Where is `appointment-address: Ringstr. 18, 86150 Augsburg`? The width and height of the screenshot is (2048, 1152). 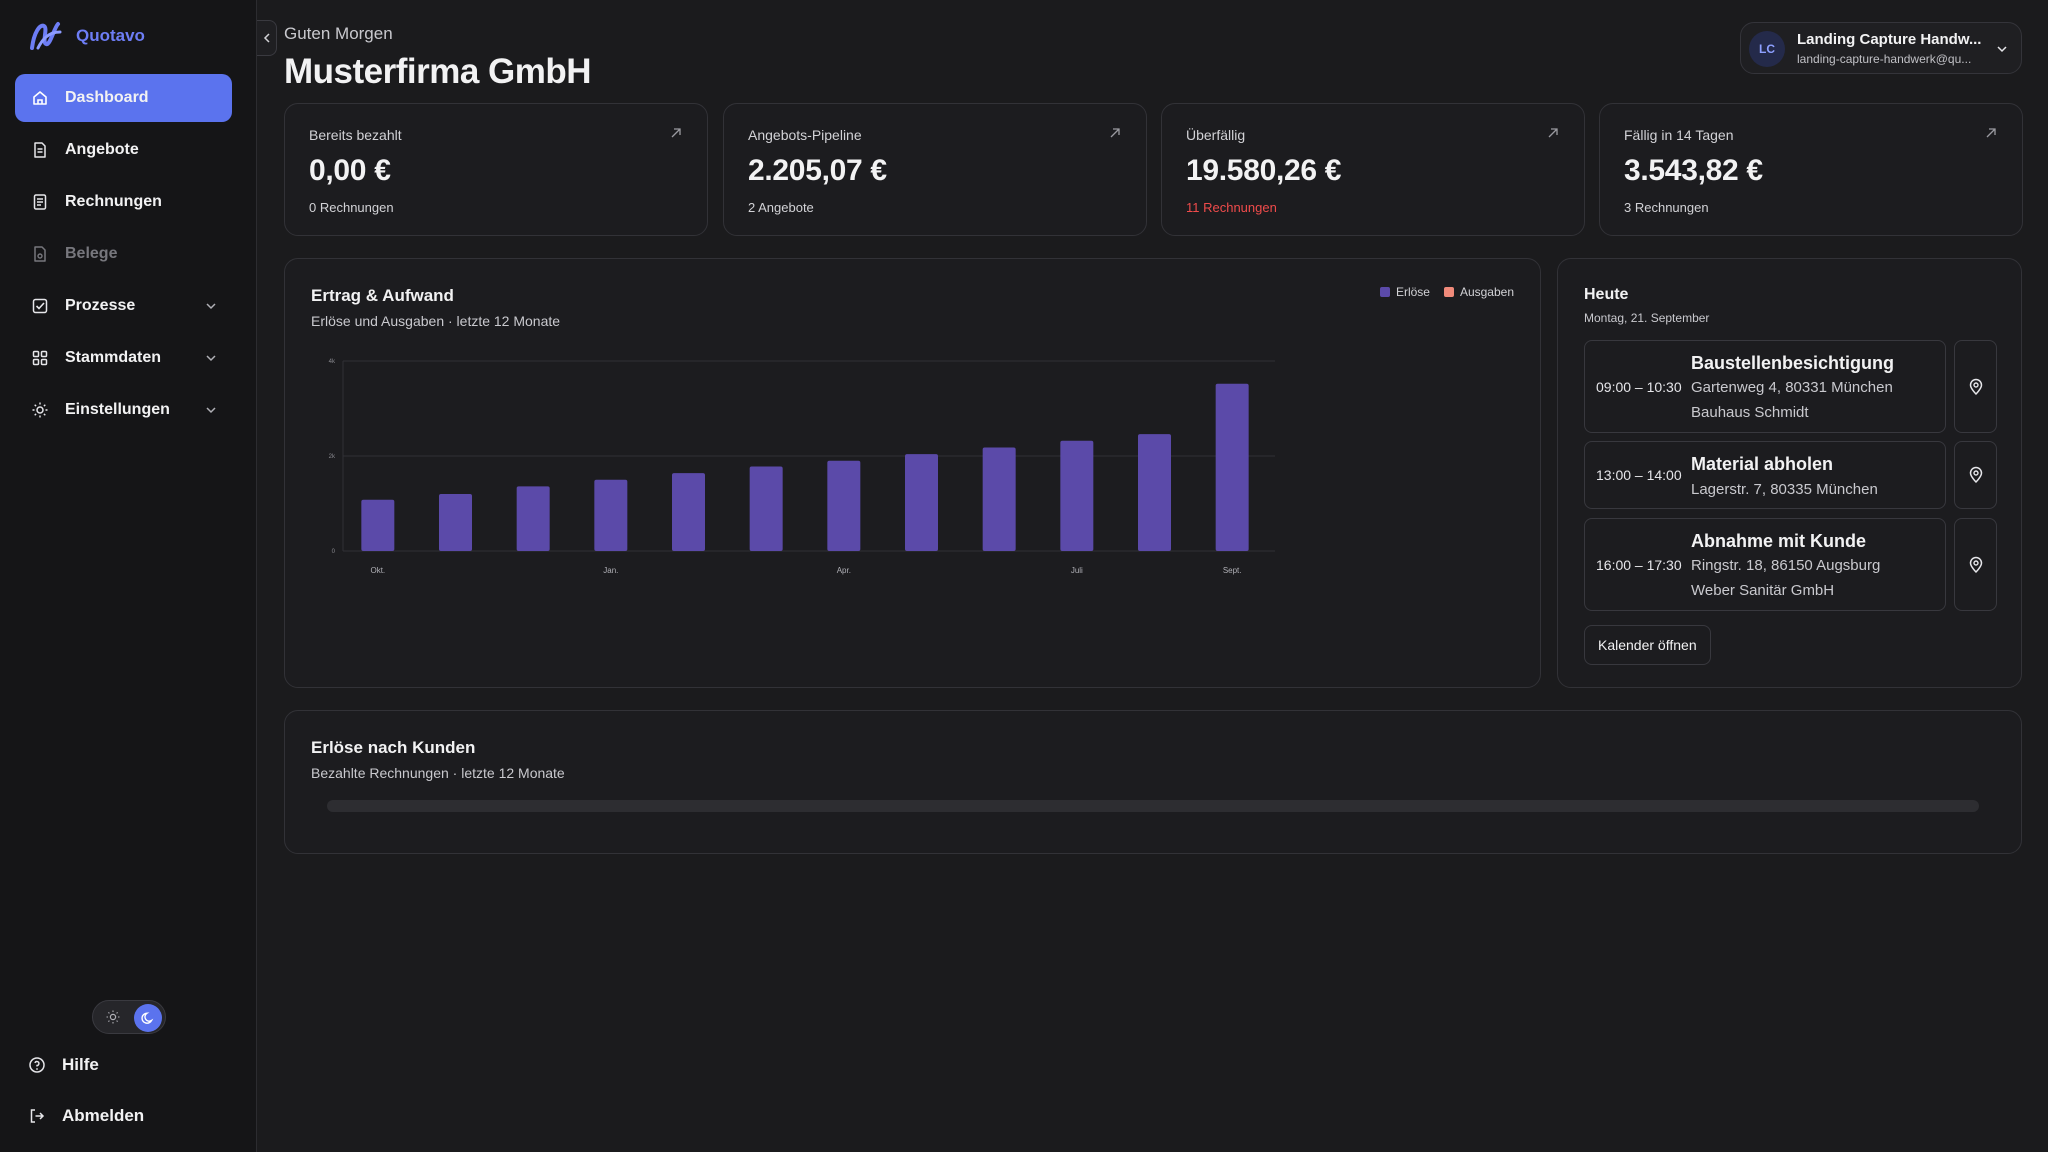 appointment-address: Ringstr. 18, 86150 Augsburg is located at coordinates (1786, 565).